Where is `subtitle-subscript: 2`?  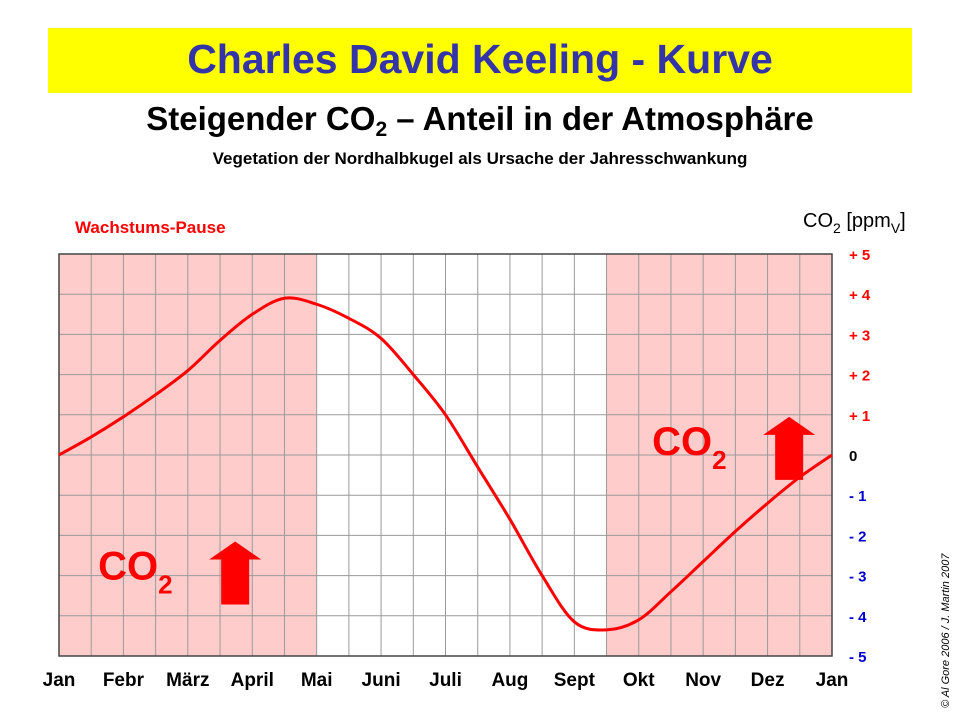
subtitle-subscript: 2 is located at coordinates (381, 129).